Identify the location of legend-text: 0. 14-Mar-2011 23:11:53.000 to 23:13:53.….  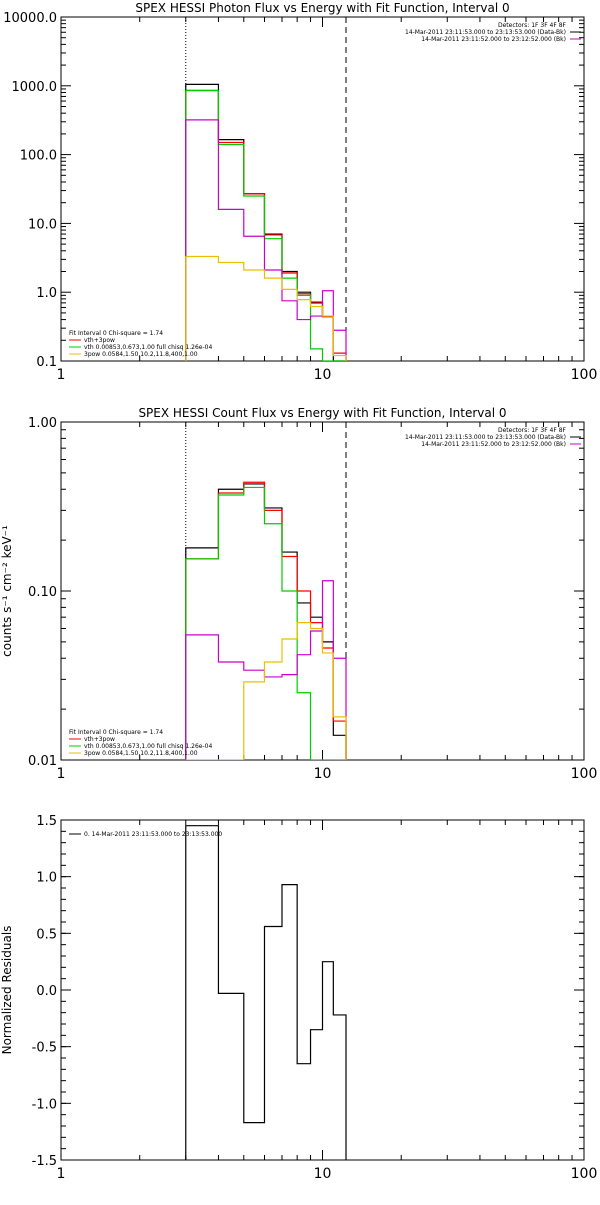
(153, 834).